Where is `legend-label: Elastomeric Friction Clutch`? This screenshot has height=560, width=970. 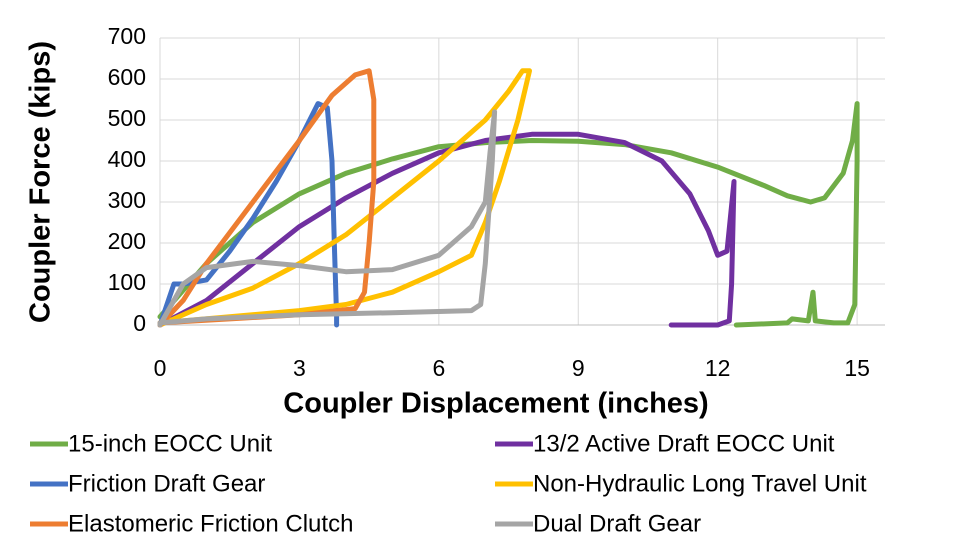 legend-label: Elastomeric Friction Clutch is located at coordinates (210, 523).